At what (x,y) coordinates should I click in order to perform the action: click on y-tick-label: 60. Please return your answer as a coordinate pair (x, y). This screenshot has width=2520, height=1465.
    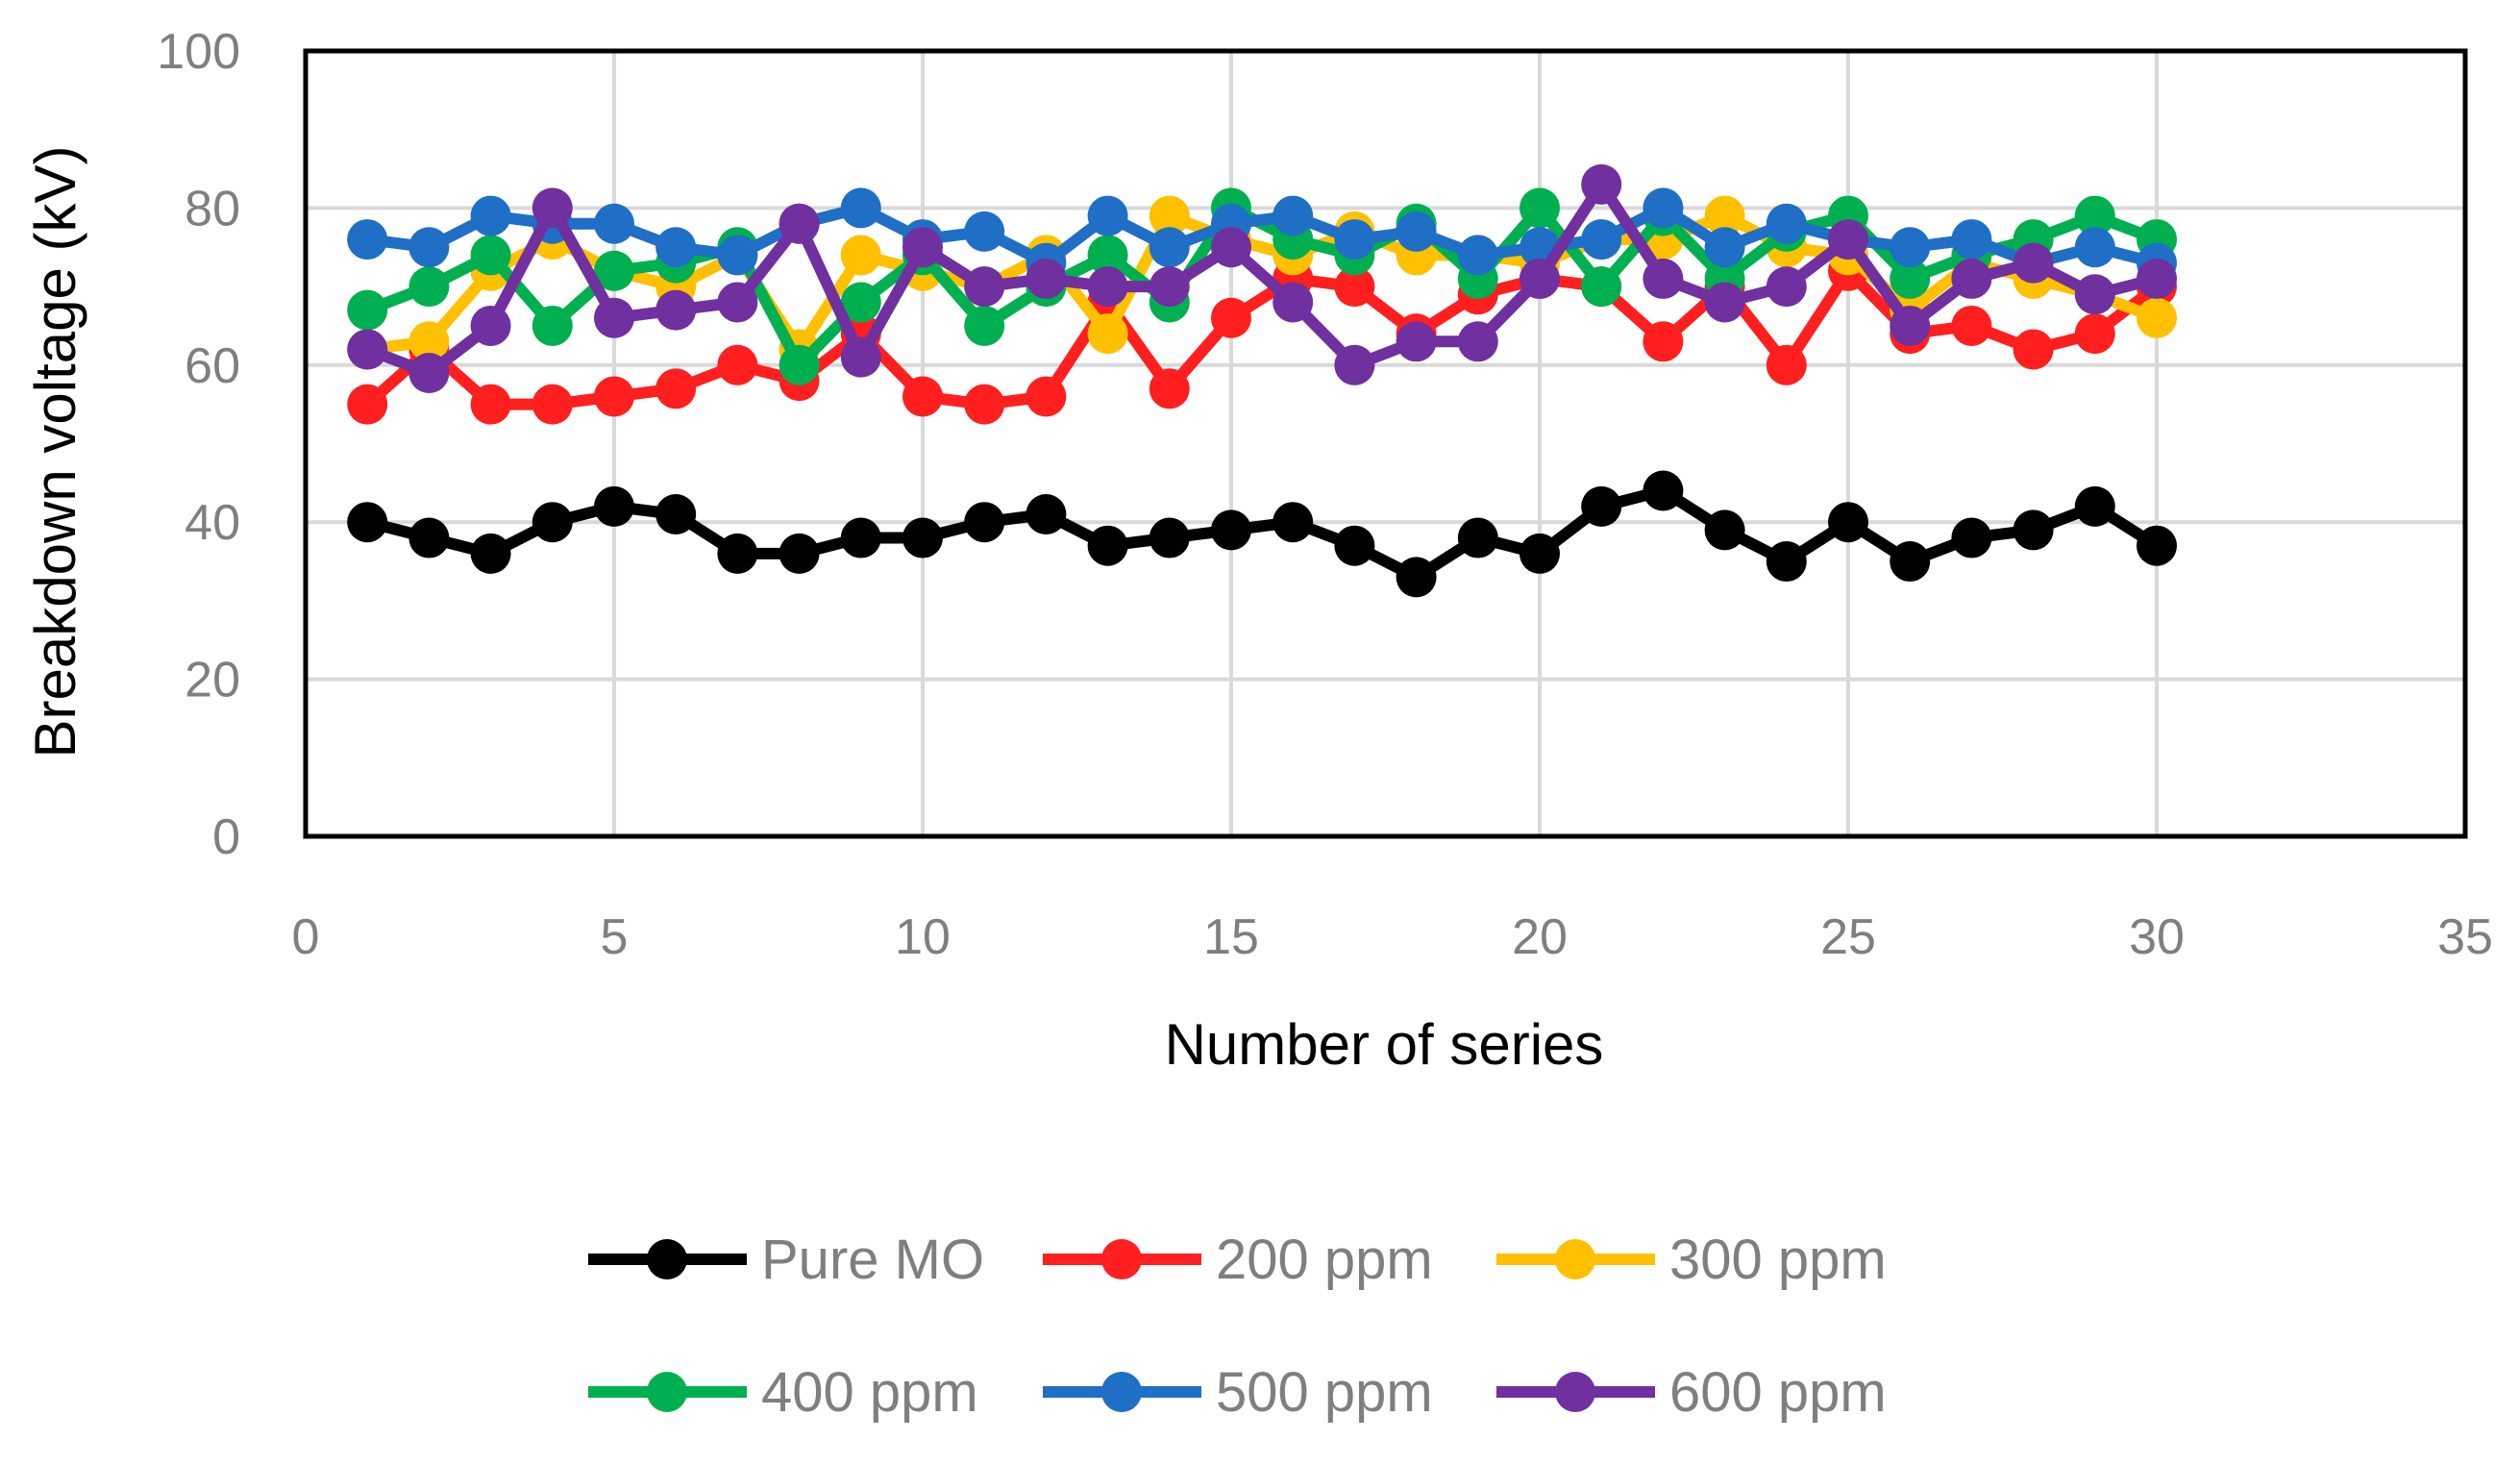
    Looking at the image, I should click on (212, 366).